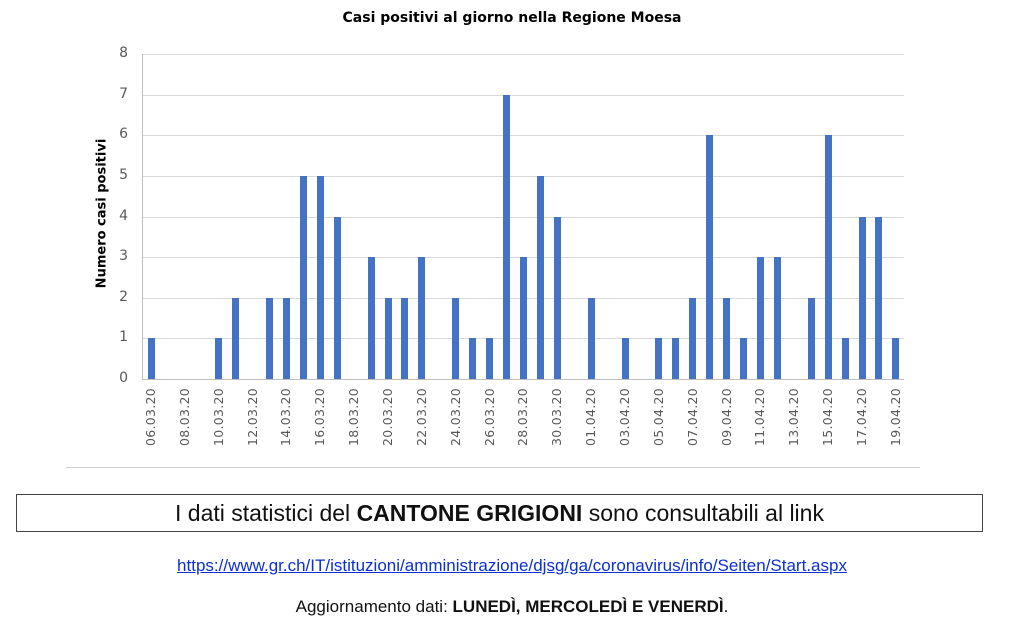  What do you see at coordinates (123, 134) in the screenshot?
I see `y-tick-label: 6` at bounding box center [123, 134].